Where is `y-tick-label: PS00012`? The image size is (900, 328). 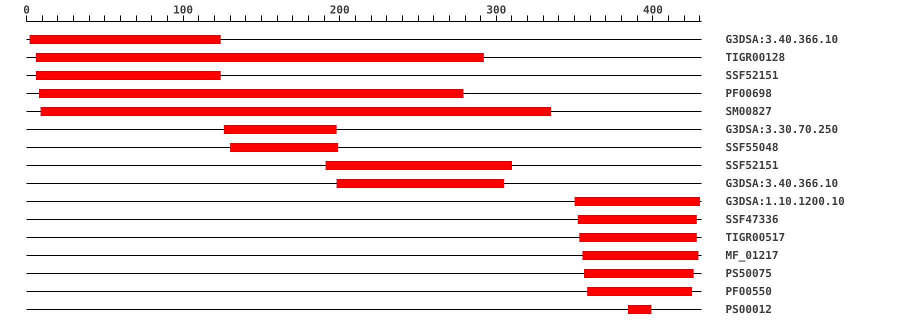
y-tick-label: PS00012 is located at coordinates (749, 309).